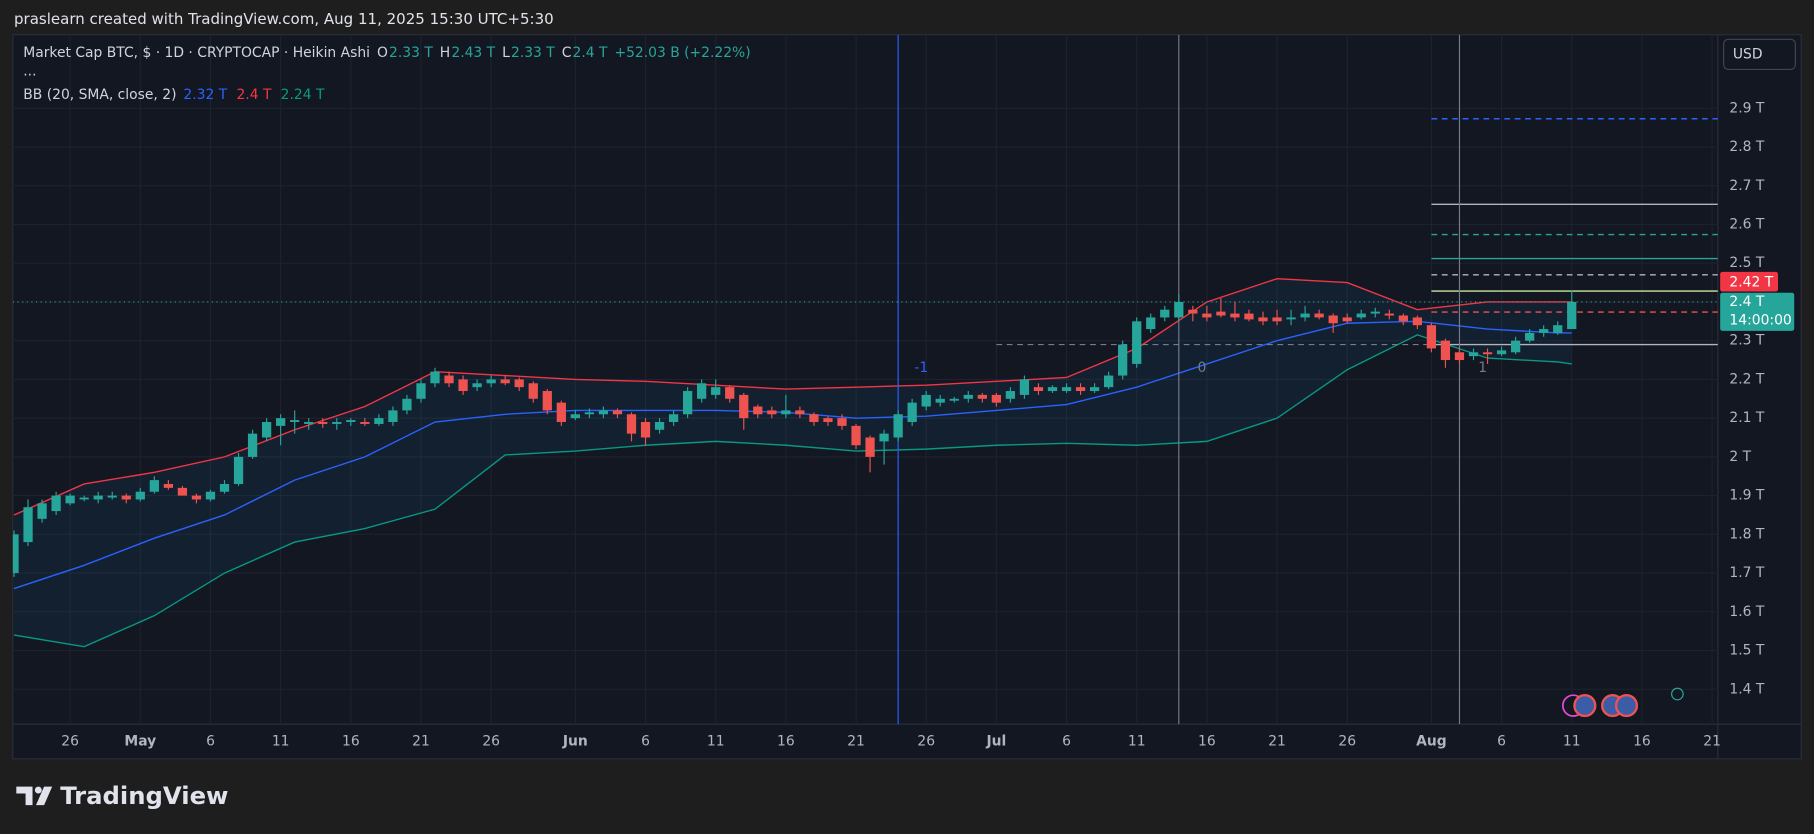 The image size is (1814, 834). I want to click on legend-change: +52.03 B (+2.22%), so click(682, 53).